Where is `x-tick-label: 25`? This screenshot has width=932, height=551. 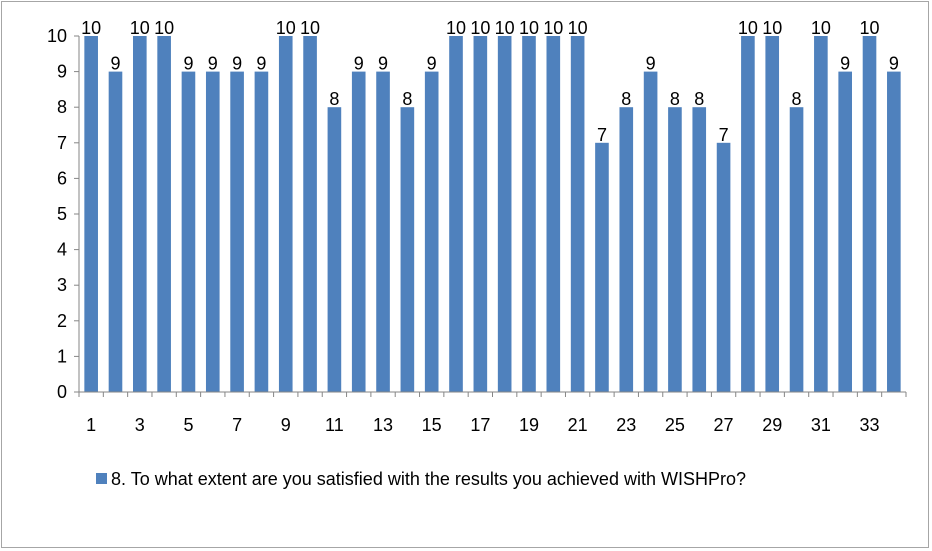 x-tick-label: 25 is located at coordinates (675, 425).